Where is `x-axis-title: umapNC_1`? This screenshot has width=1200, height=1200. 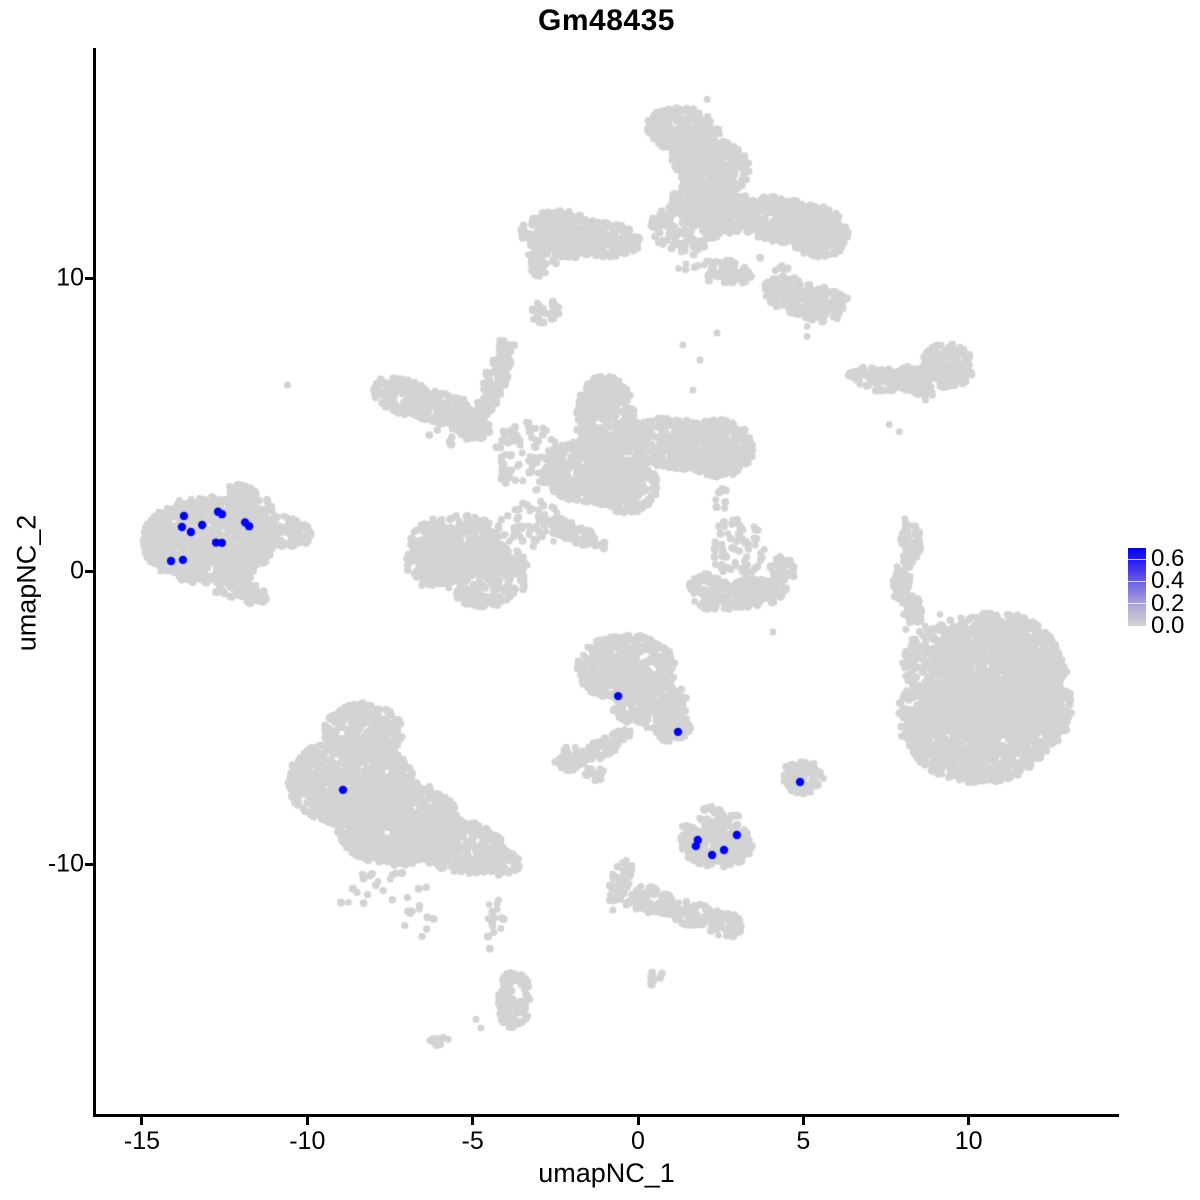 x-axis-title: umapNC_1 is located at coordinates (606, 1173).